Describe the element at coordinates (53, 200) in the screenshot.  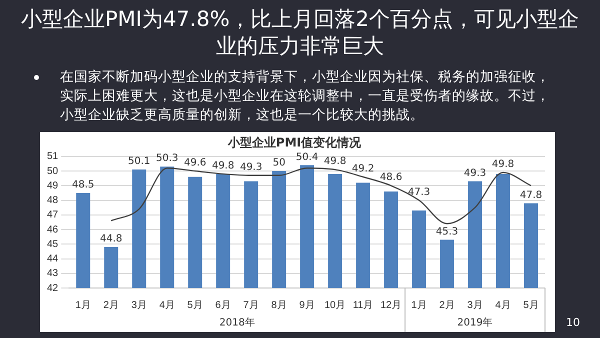
I see `y-tick-label: 48` at that location.